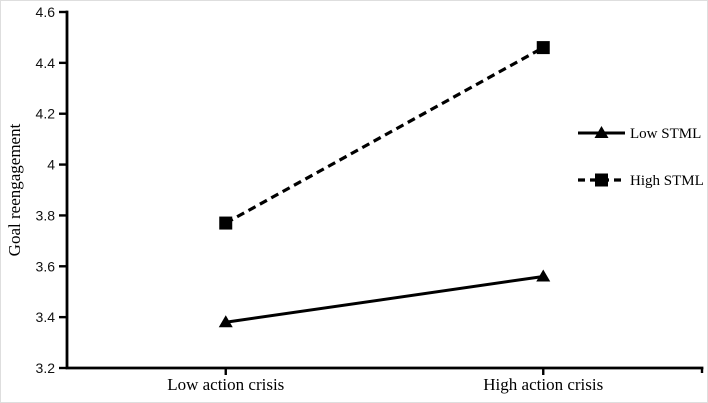 The height and width of the screenshot is (403, 708). I want to click on y-tick-label: 3.4, so click(46, 317).